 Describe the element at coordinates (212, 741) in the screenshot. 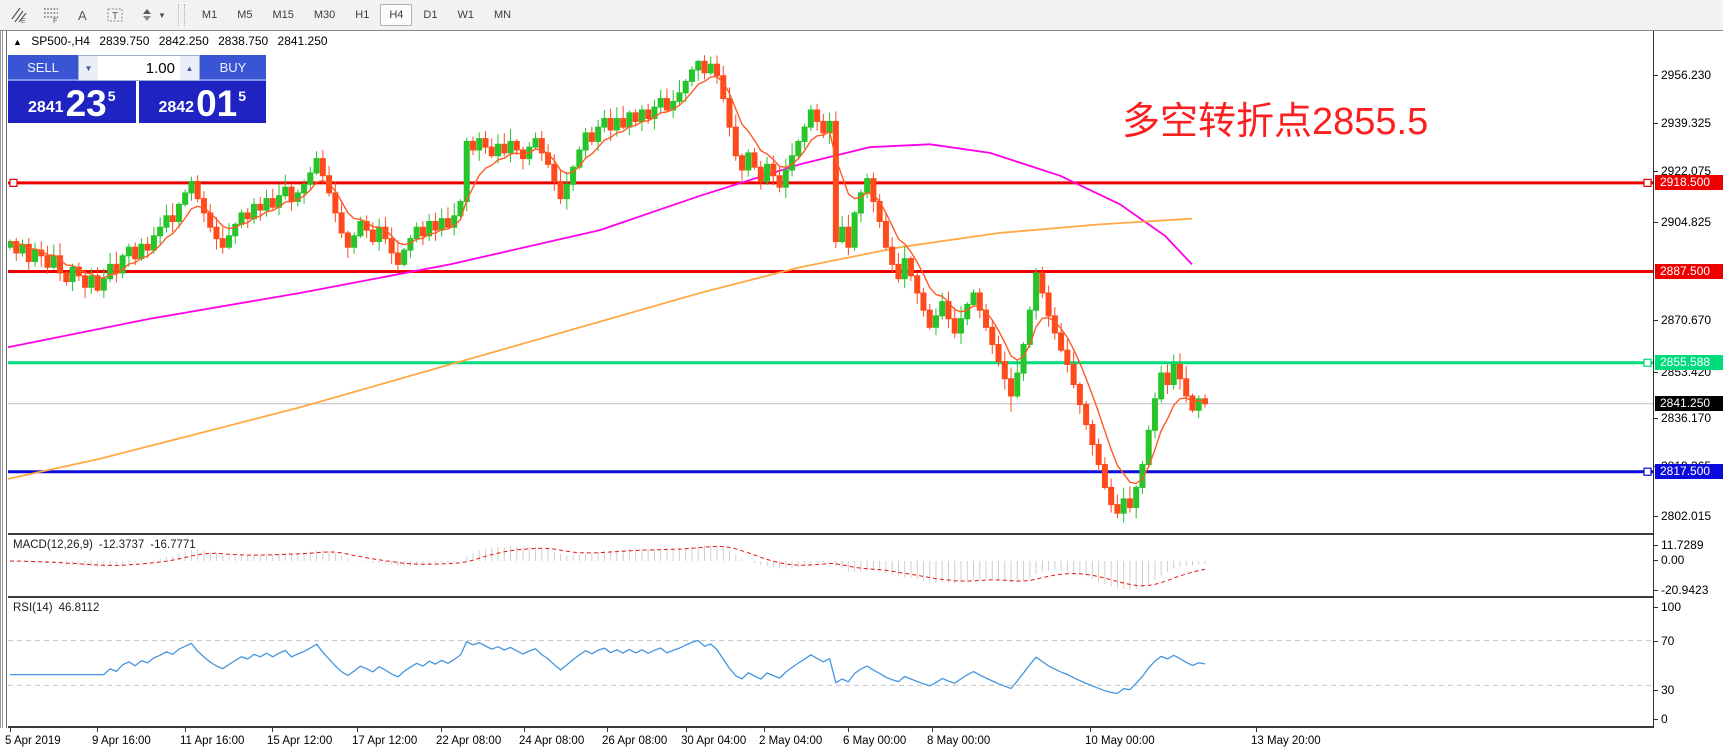

I see `time-label: 11 Apr 16:00` at that location.